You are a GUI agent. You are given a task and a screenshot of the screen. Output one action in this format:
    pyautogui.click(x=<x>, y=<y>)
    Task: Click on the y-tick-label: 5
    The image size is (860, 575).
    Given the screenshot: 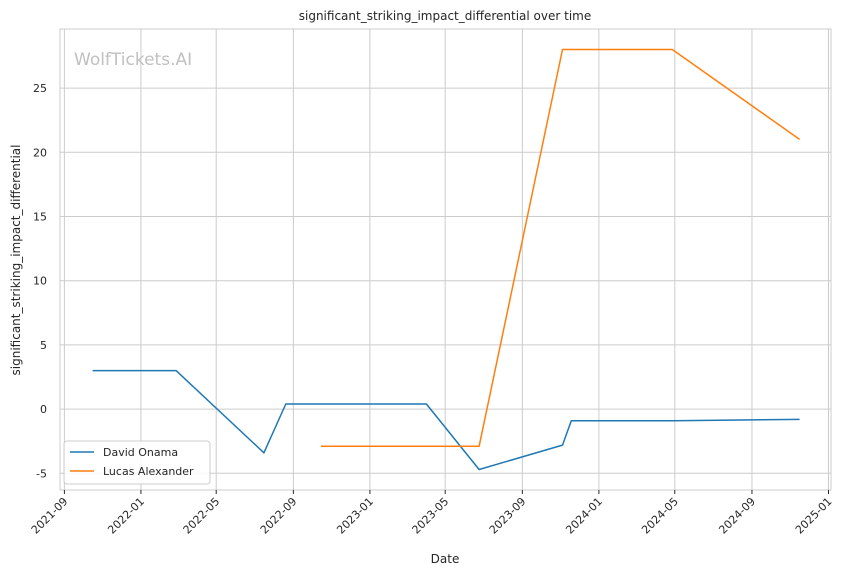 What is the action you would take?
    pyautogui.click(x=43, y=345)
    